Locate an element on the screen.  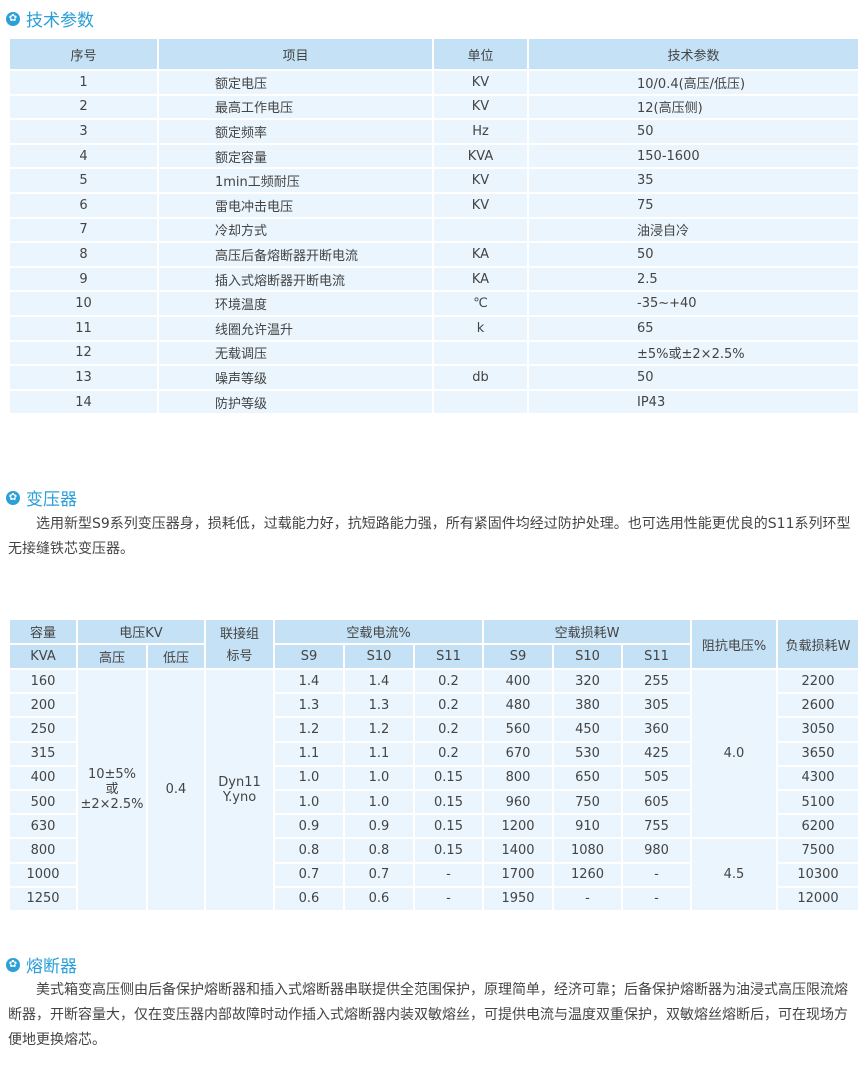
table-cell: 6 is located at coordinates (83, 205).